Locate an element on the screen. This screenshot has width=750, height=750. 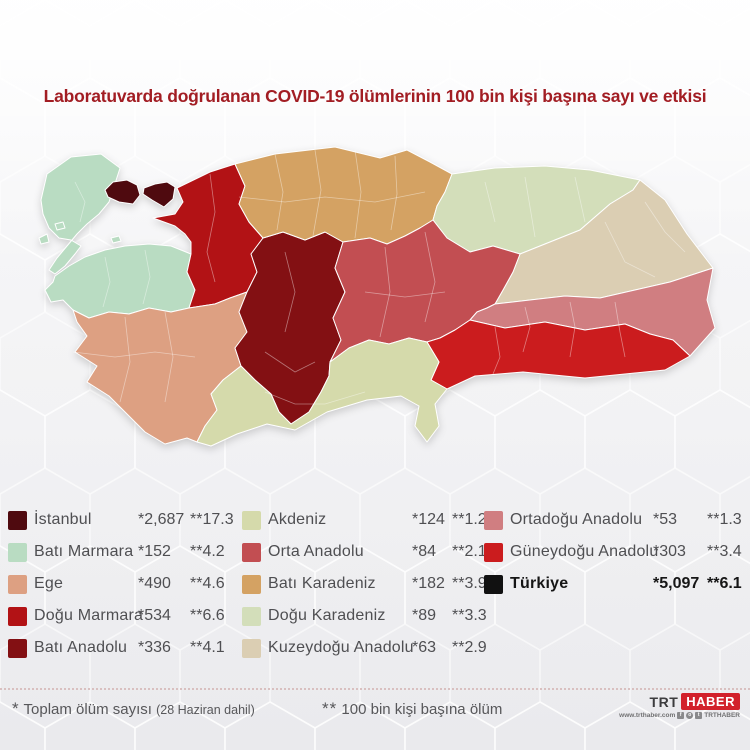
legend-row-dogu-marmara: Doğu Marmara *534 **6.6 is located at coordinates (123, 616).